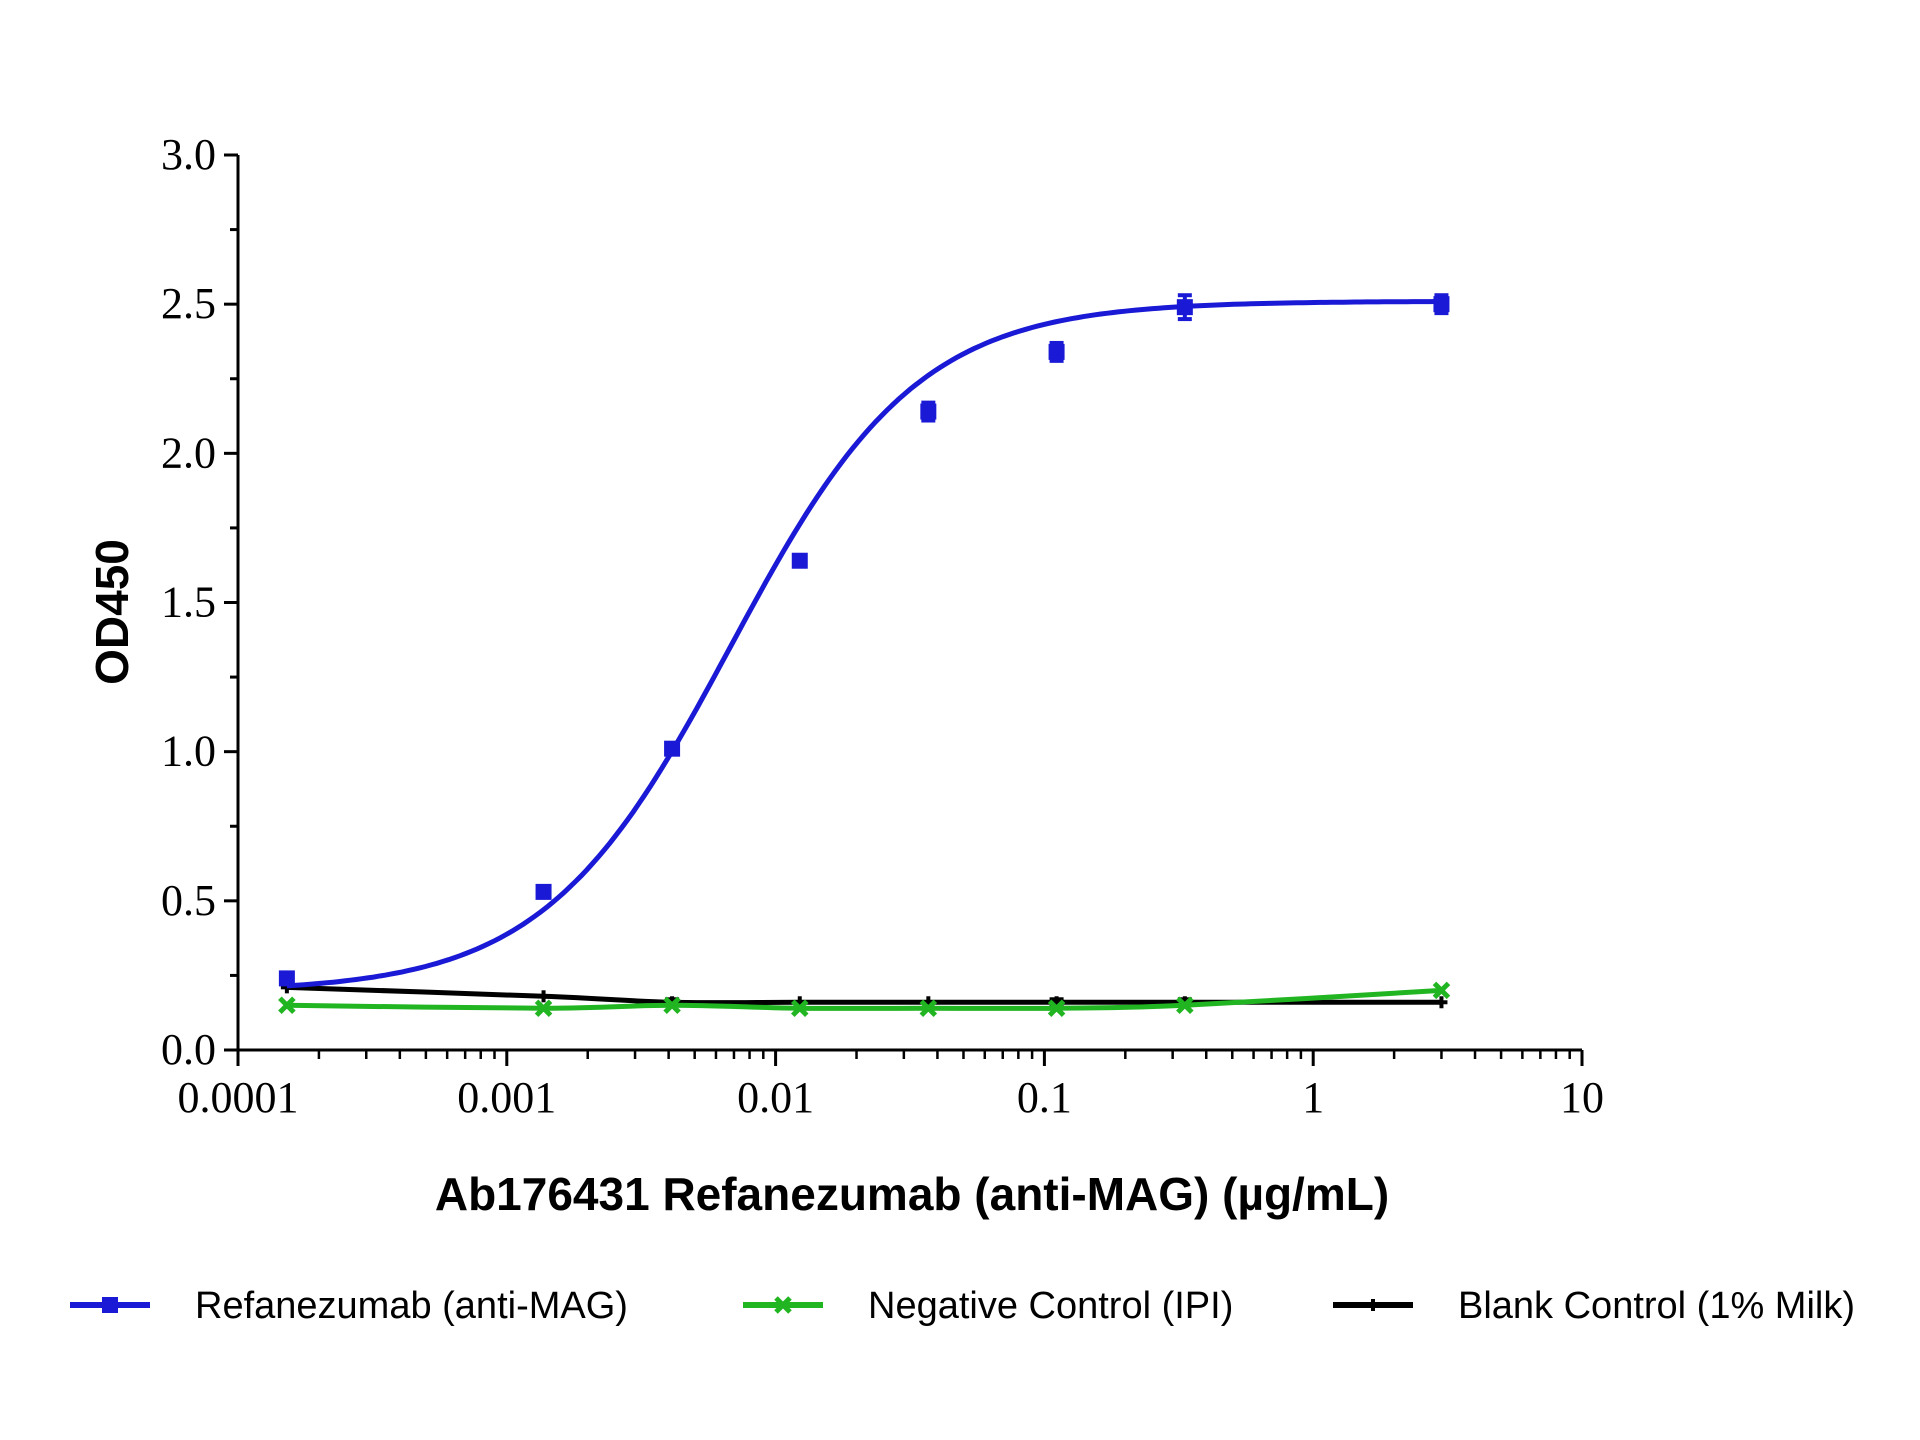 The height and width of the screenshot is (1440, 1920). I want to click on legend-label: Blank Control (1% Milk), so click(1656, 1306).